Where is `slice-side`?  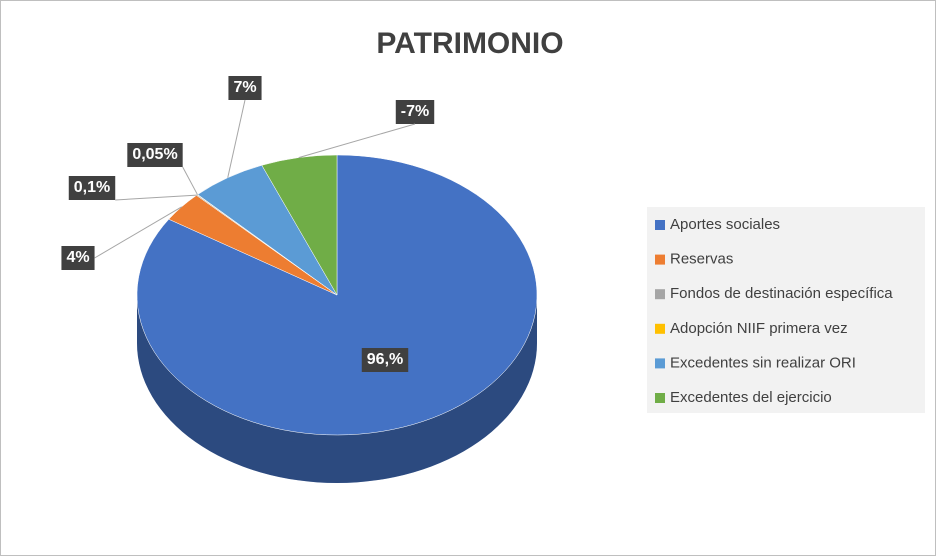 slice-side is located at coordinates (337, 389).